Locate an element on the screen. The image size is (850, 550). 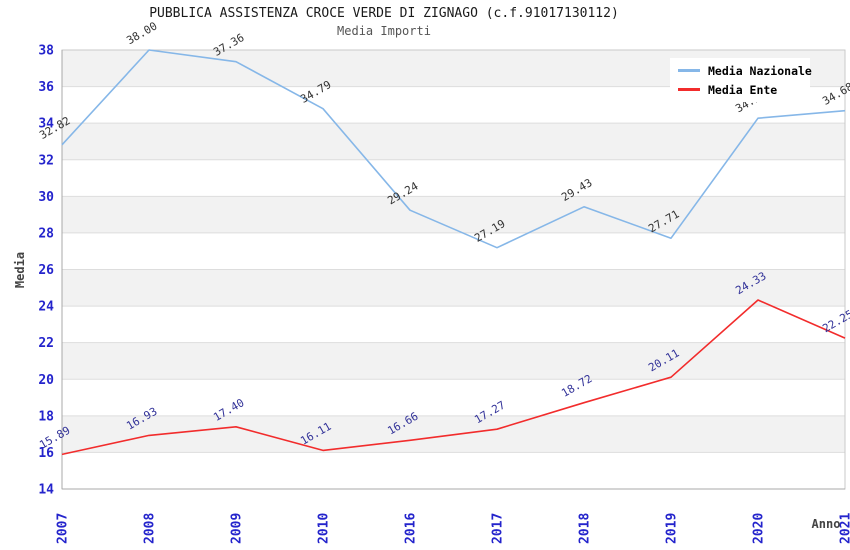
y-tick-label: 26 is located at coordinates (46, 270).